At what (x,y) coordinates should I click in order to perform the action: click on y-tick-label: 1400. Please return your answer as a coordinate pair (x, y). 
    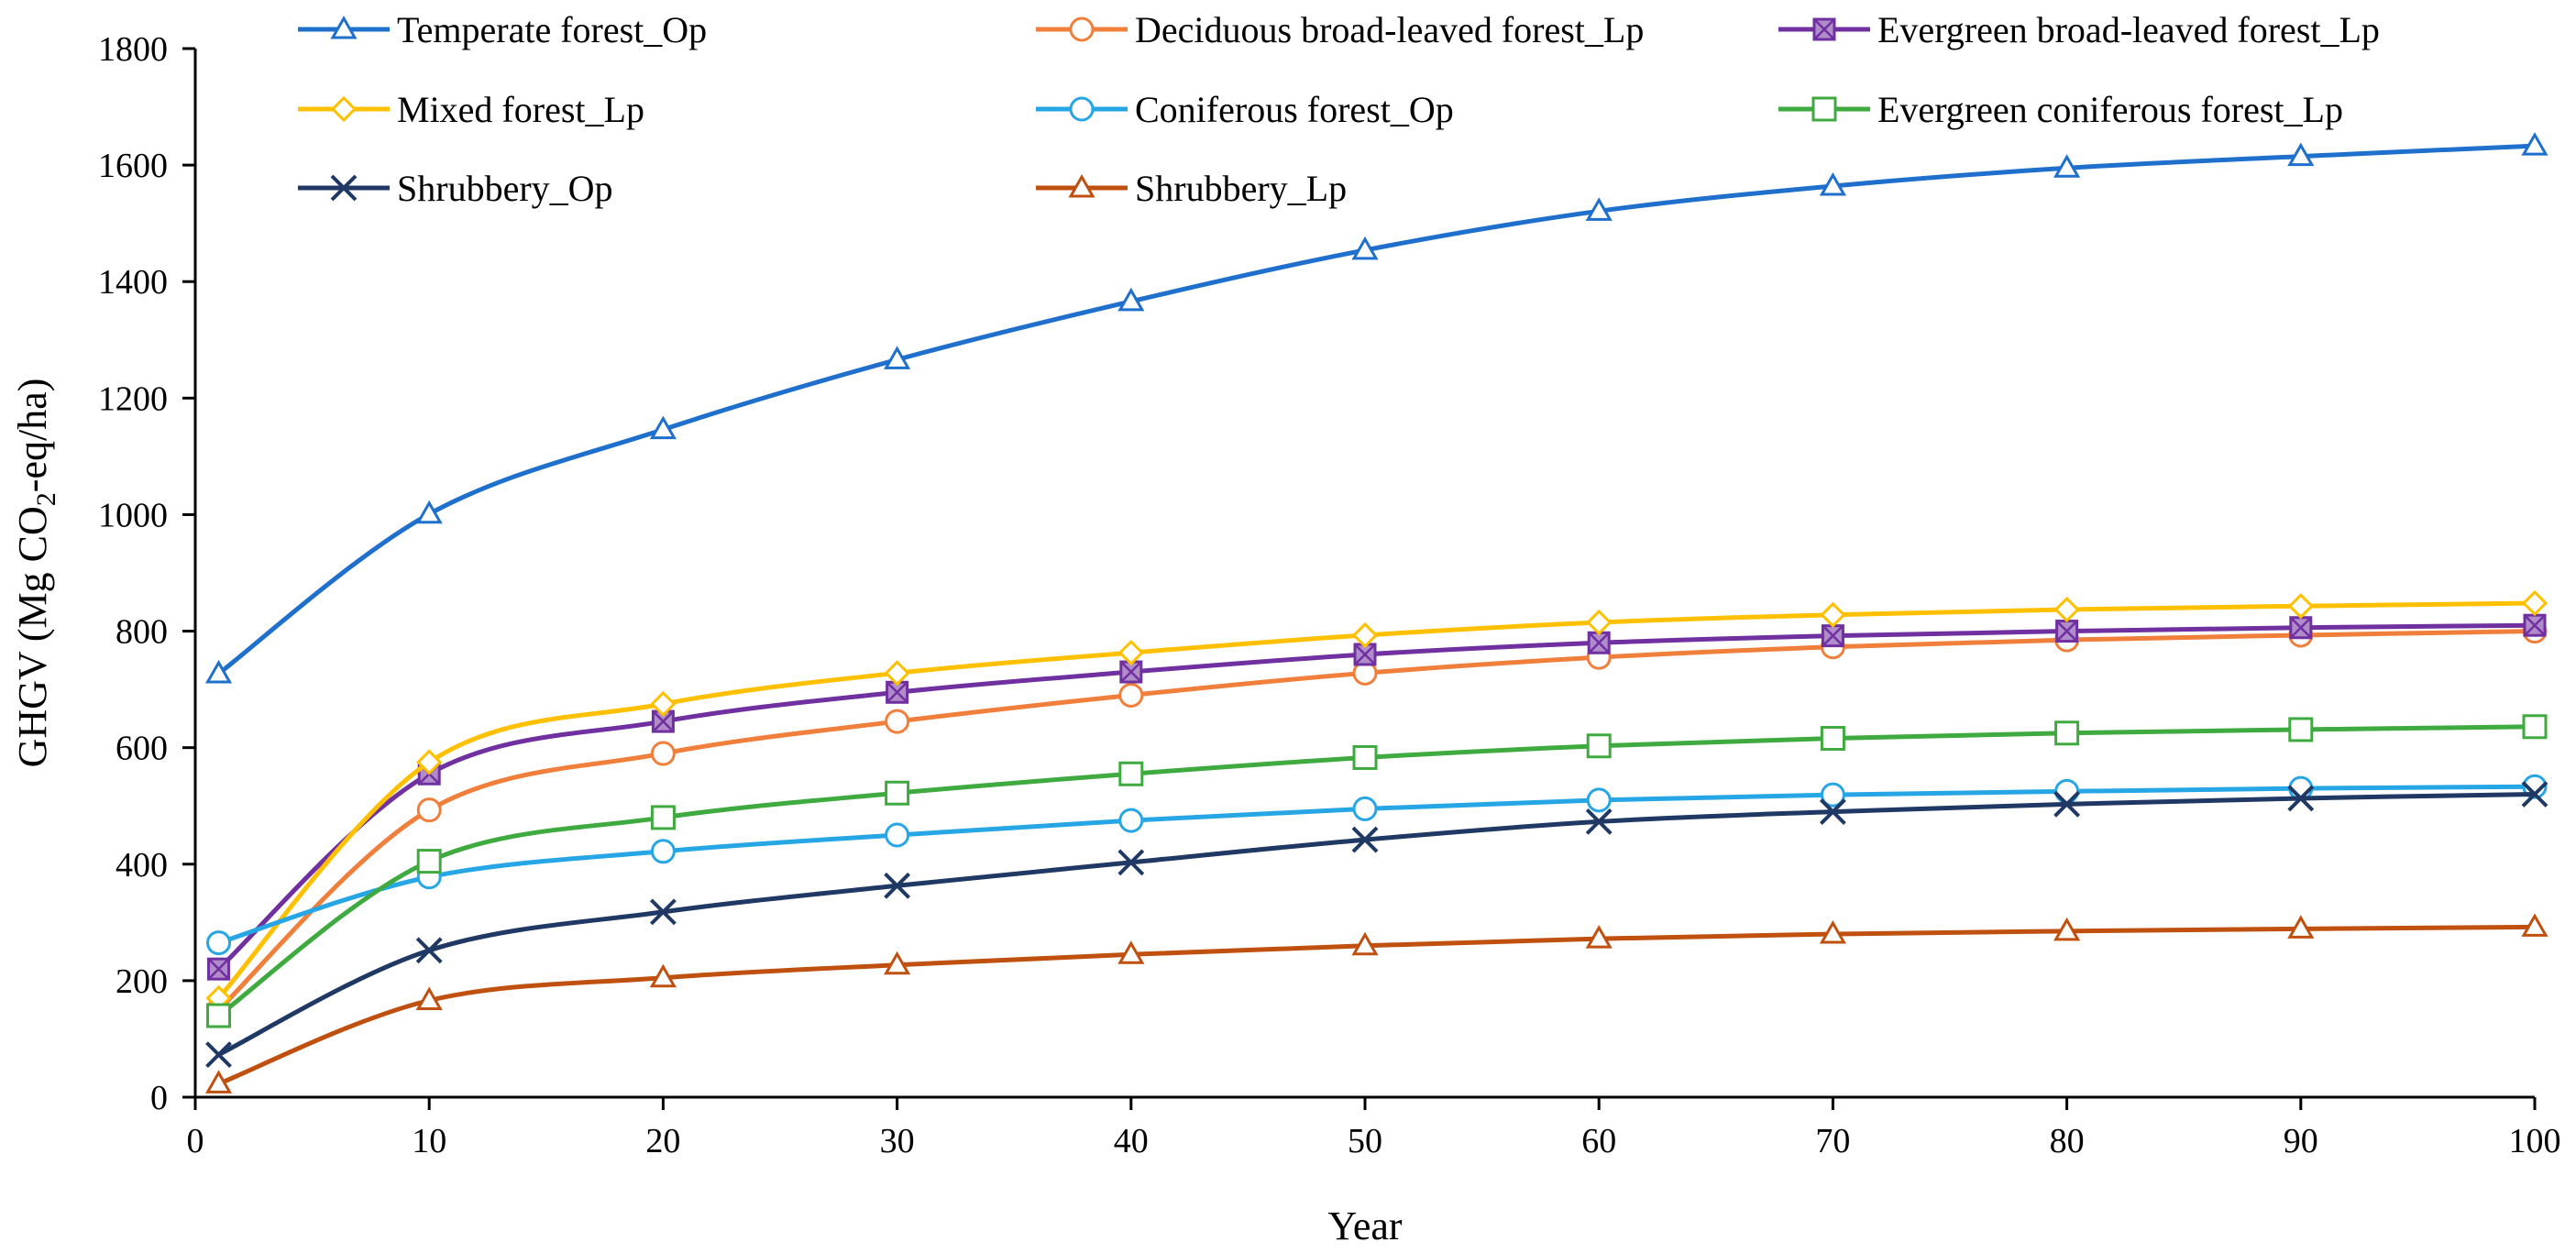
    Looking at the image, I should click on (133, 282).